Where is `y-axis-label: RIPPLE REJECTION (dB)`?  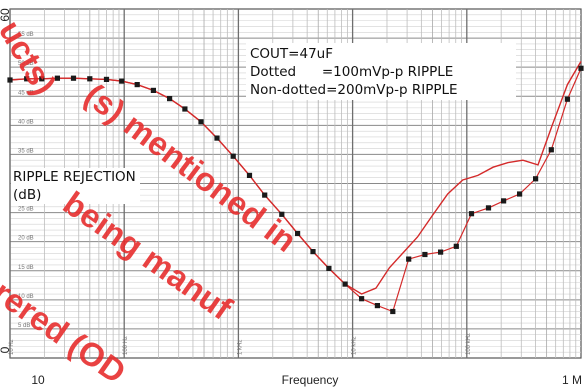 y-axis-label: RIPPLE REJECTION (dB) is located at coordinates (75, 186).